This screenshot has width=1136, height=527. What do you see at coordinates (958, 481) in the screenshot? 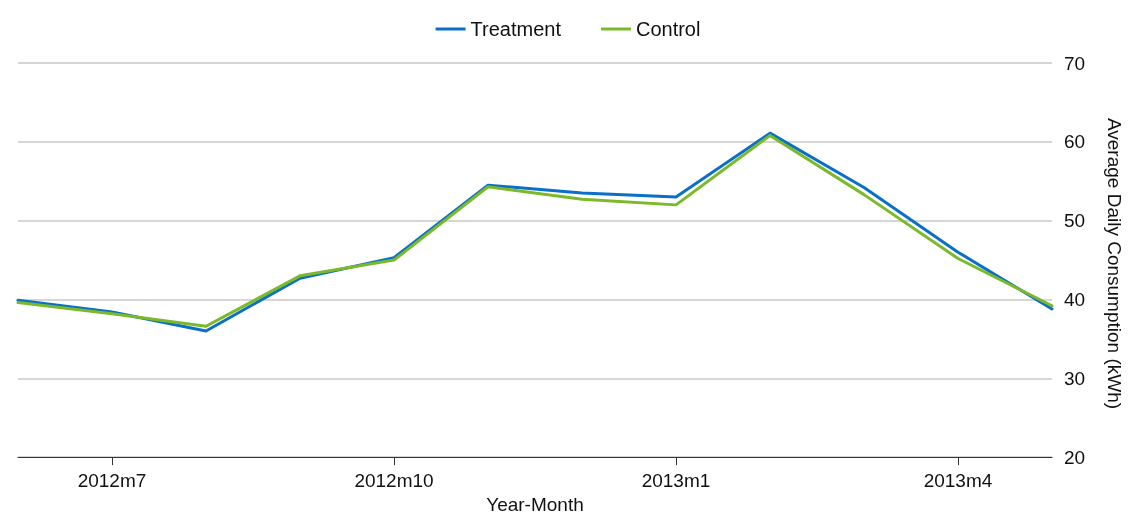
I see `x-tick-label: 2013m4` at bounding box center [958, 481].